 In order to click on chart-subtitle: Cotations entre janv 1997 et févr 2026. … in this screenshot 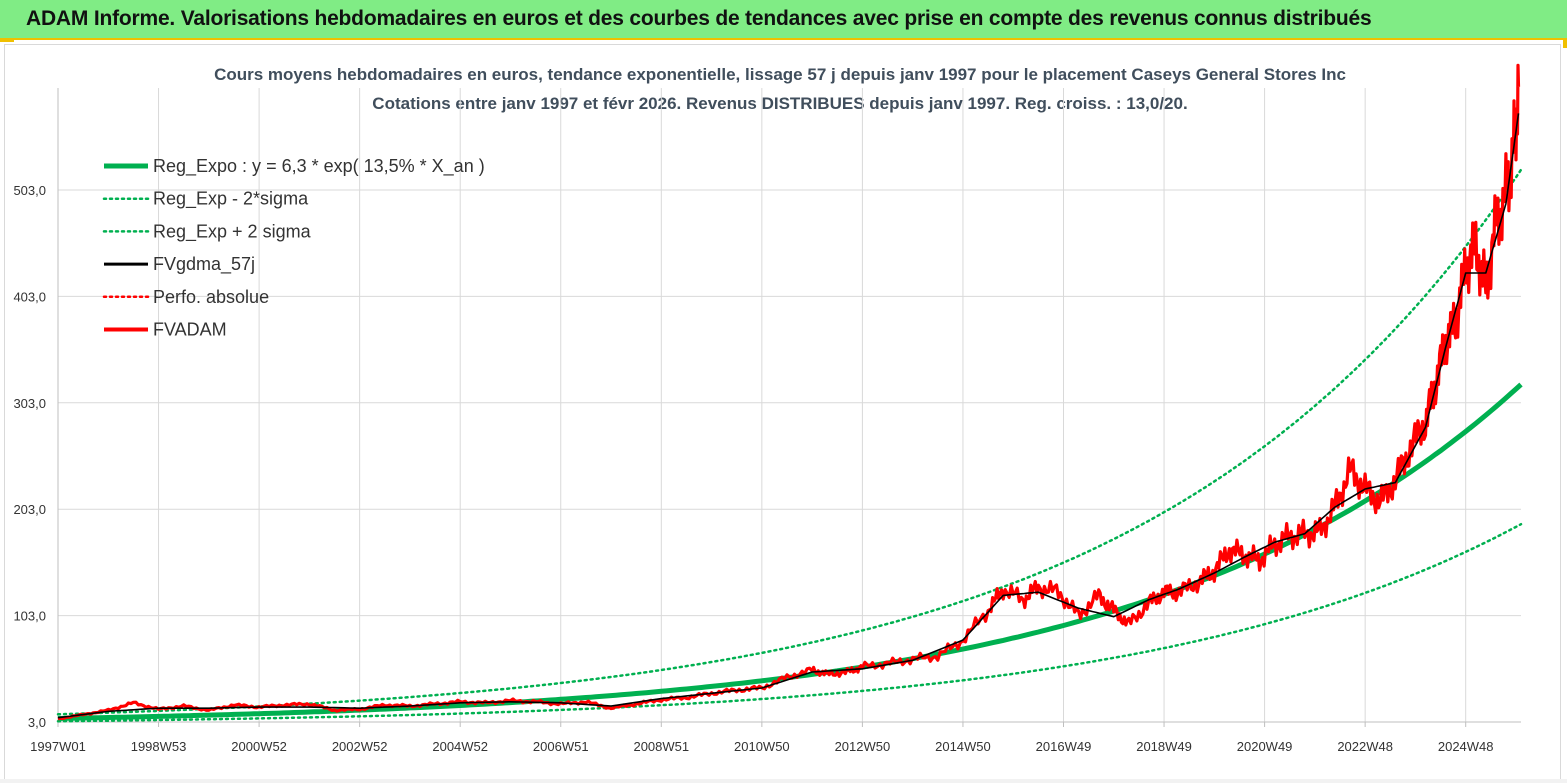, I will do `click(779, 103)`.